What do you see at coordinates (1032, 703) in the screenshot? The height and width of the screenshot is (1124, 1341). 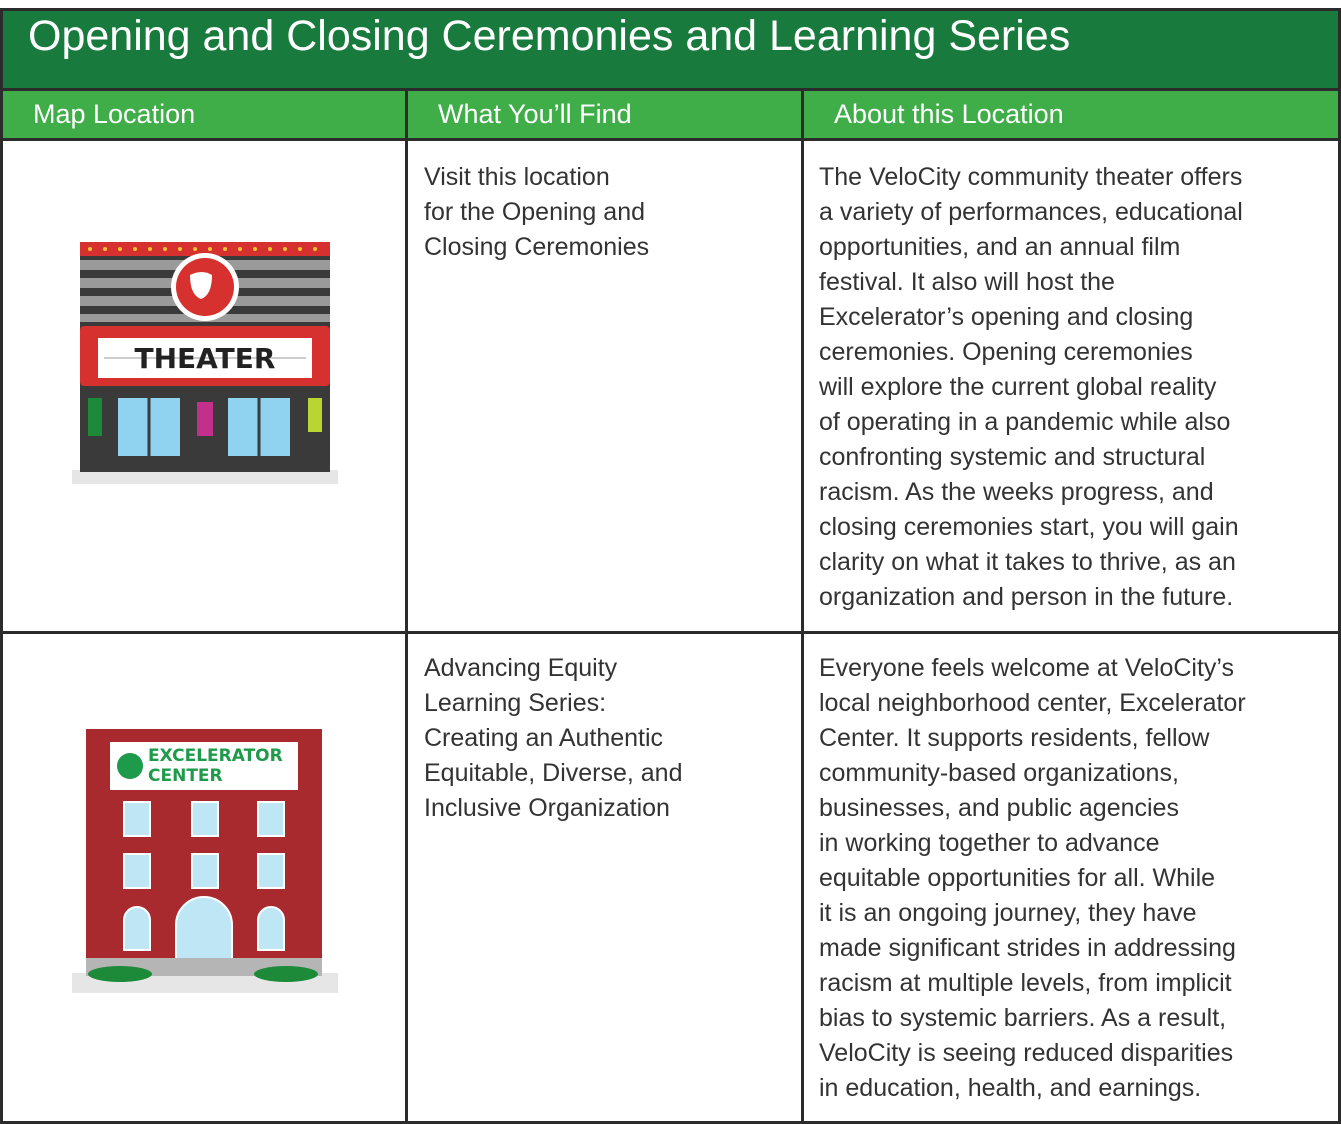 I see `text-line: local neighborhood center, Excelerator` at bounding box center [1032, 703].